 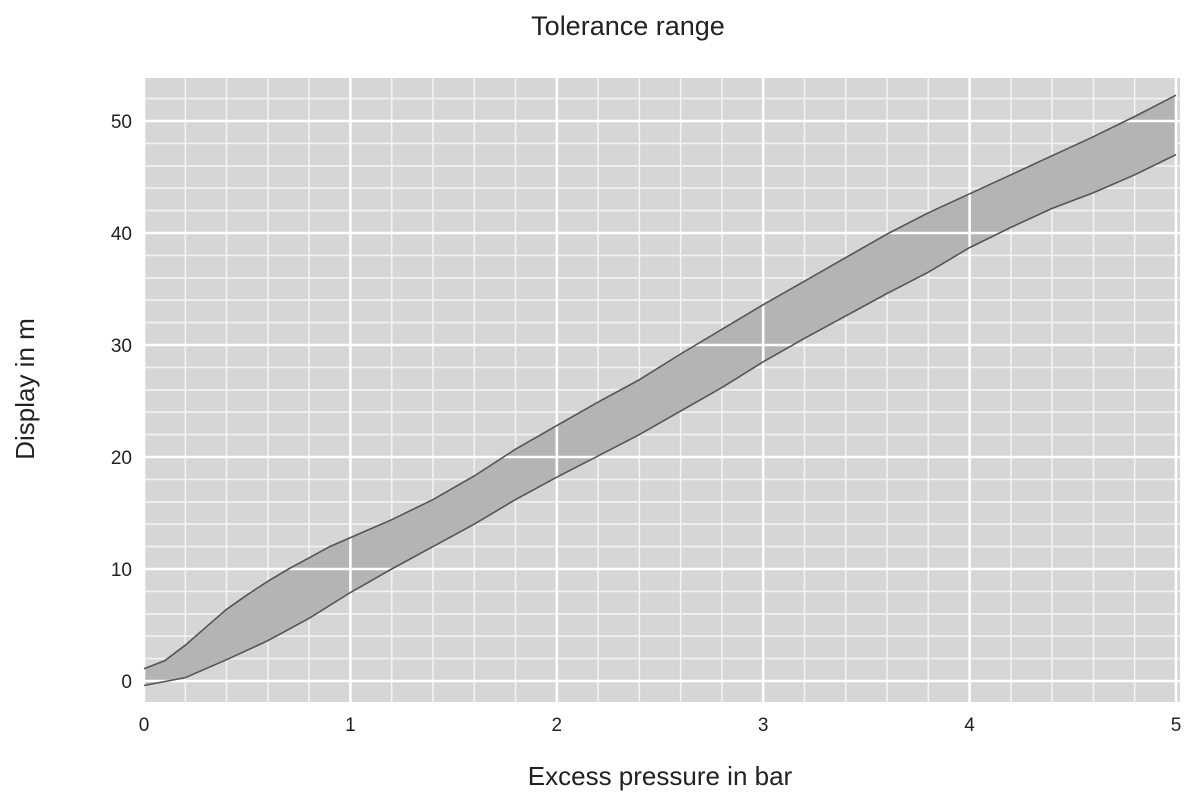 I want to click on x-tick-label: 3, so click(x=763, y=725).